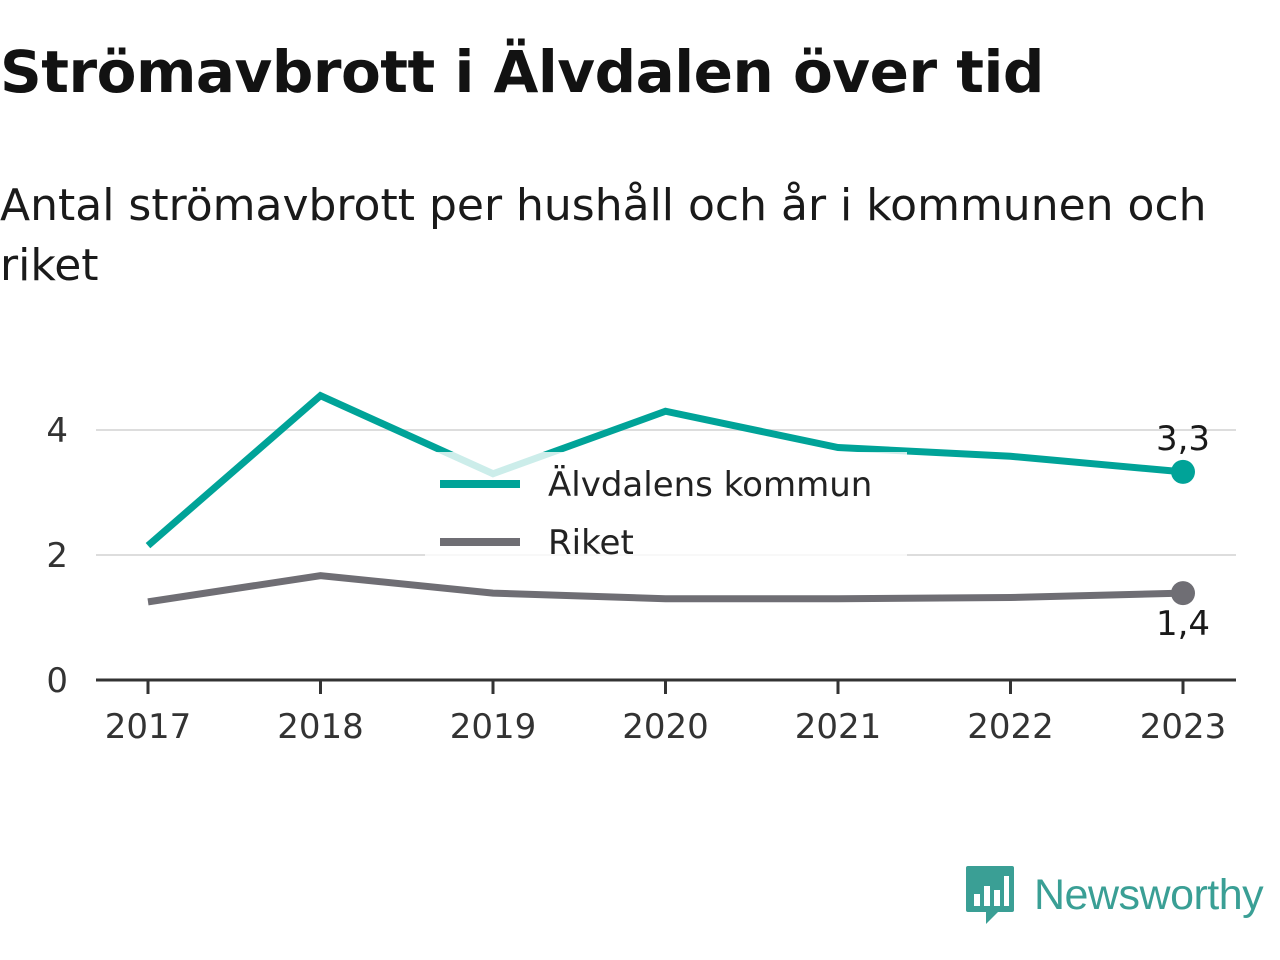  I want to click on end-labels: 3,3 1,4, so click(1183, 531).